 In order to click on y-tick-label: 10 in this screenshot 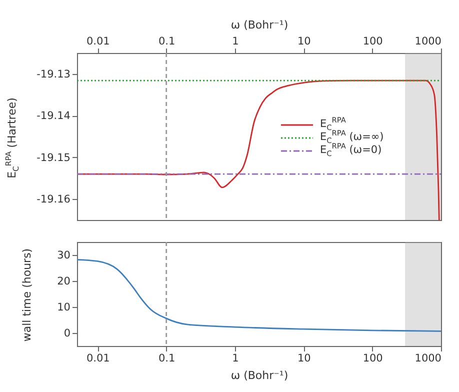, I will do `click(63, 308)`.